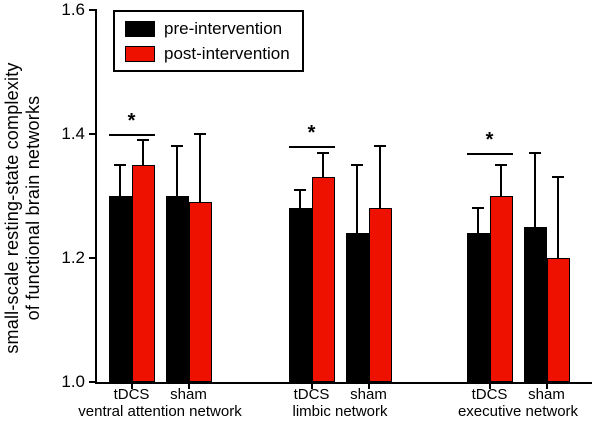 The height and width of the screenshot is (422, 600). Describe the element at coordinates (340, 411) in the screenshot. I see `group-label-limbic-network: limbic network` at that location.